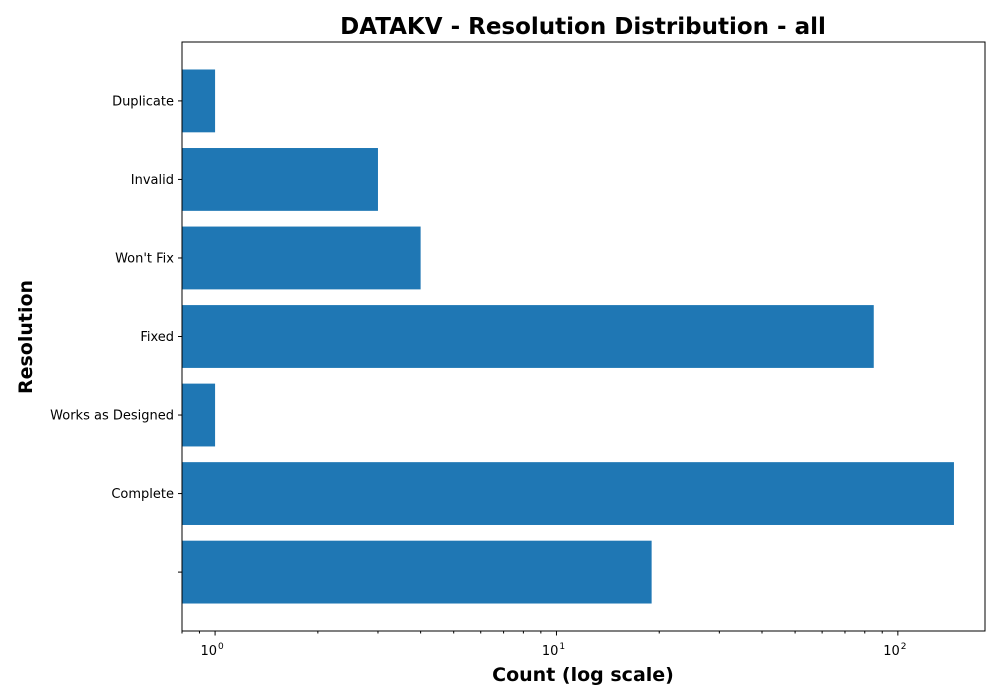 Image resolution: width=1000 pixels, height=700 pixels. Describe the element at coordinates (583, 27) in the screenshot. I see `chart-title: DATAKV - Resolution Distribution - all` at that location.